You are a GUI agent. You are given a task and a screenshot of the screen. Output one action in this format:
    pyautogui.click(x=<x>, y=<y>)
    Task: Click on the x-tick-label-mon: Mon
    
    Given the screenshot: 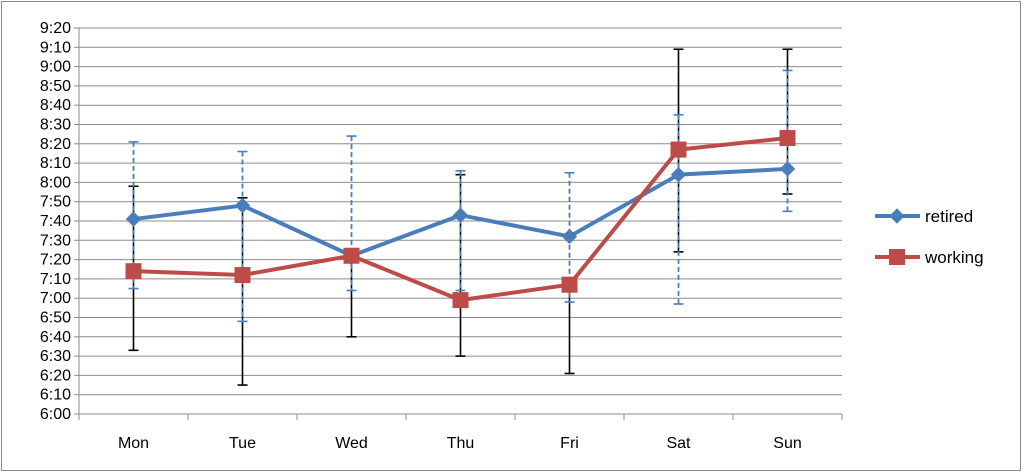 What is the action you would take?
    pyautogui.click(x=133, y=443)
    